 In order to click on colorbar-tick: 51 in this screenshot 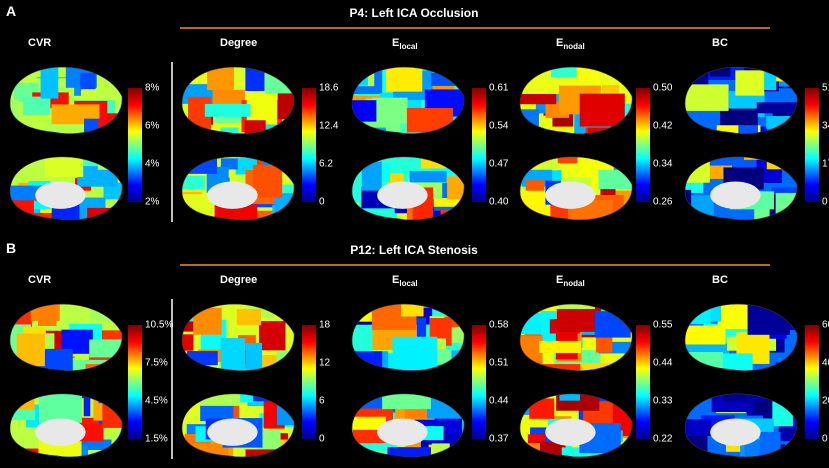, I will do `click(825, 88)`.